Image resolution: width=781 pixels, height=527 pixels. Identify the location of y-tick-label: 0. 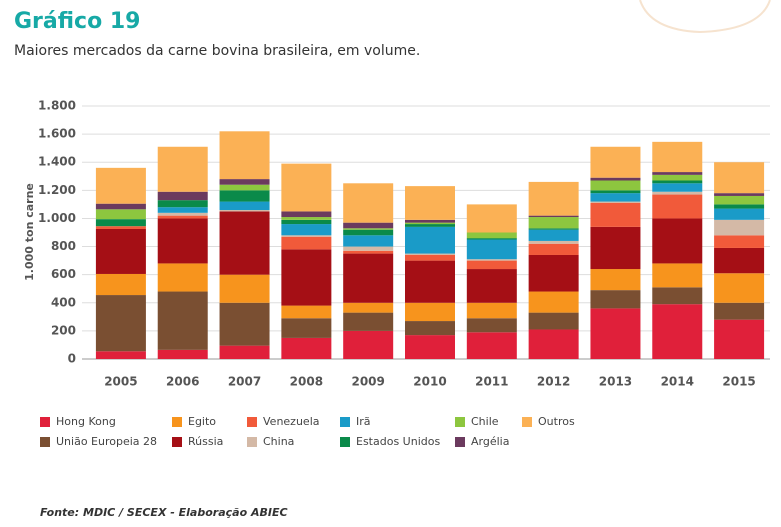
(72, 359).